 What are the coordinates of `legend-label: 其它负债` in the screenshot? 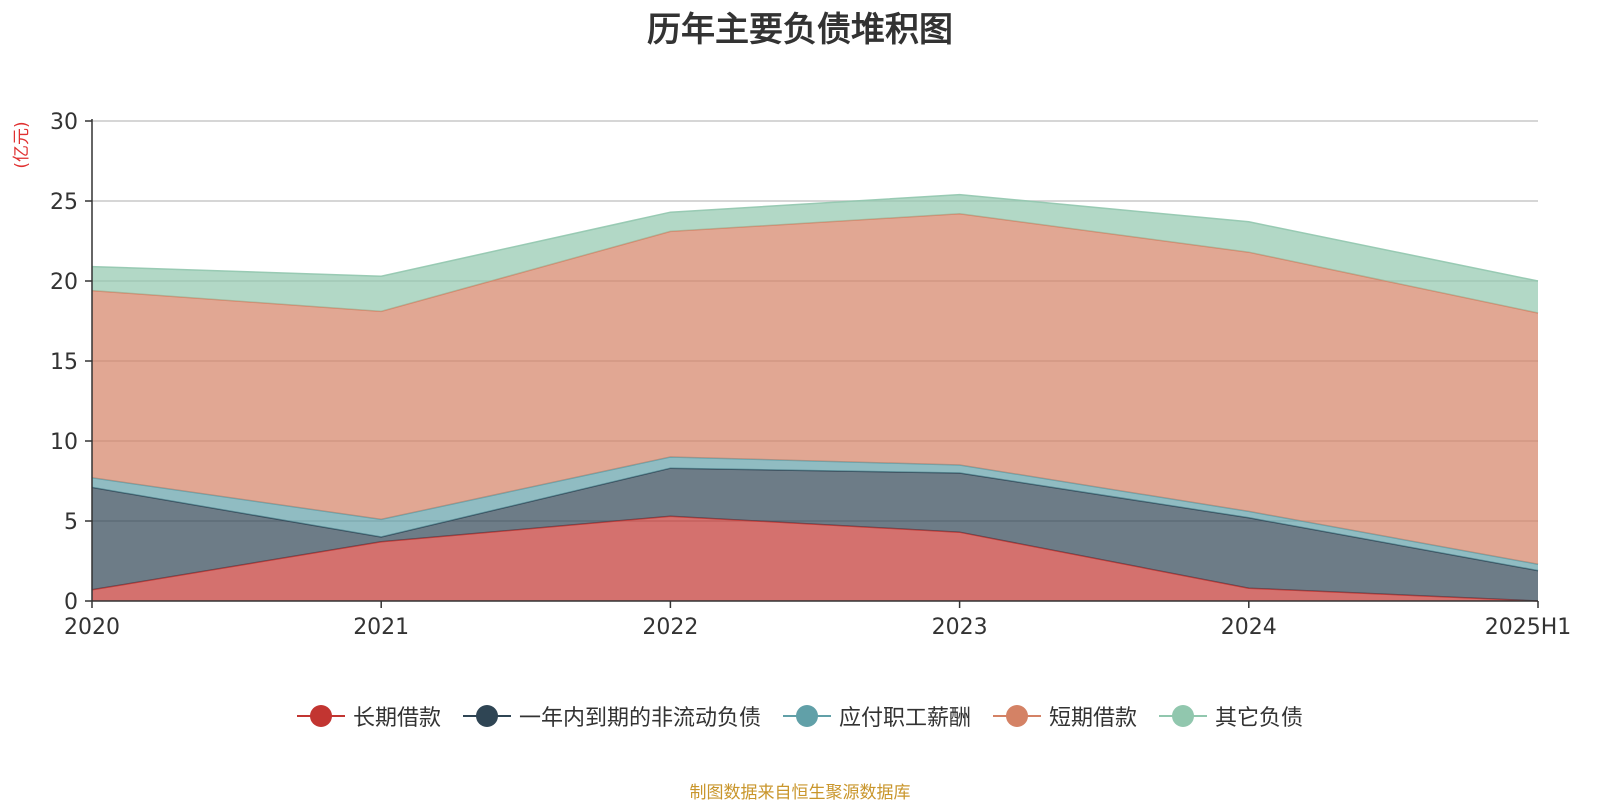 It's located at (1259, 718).